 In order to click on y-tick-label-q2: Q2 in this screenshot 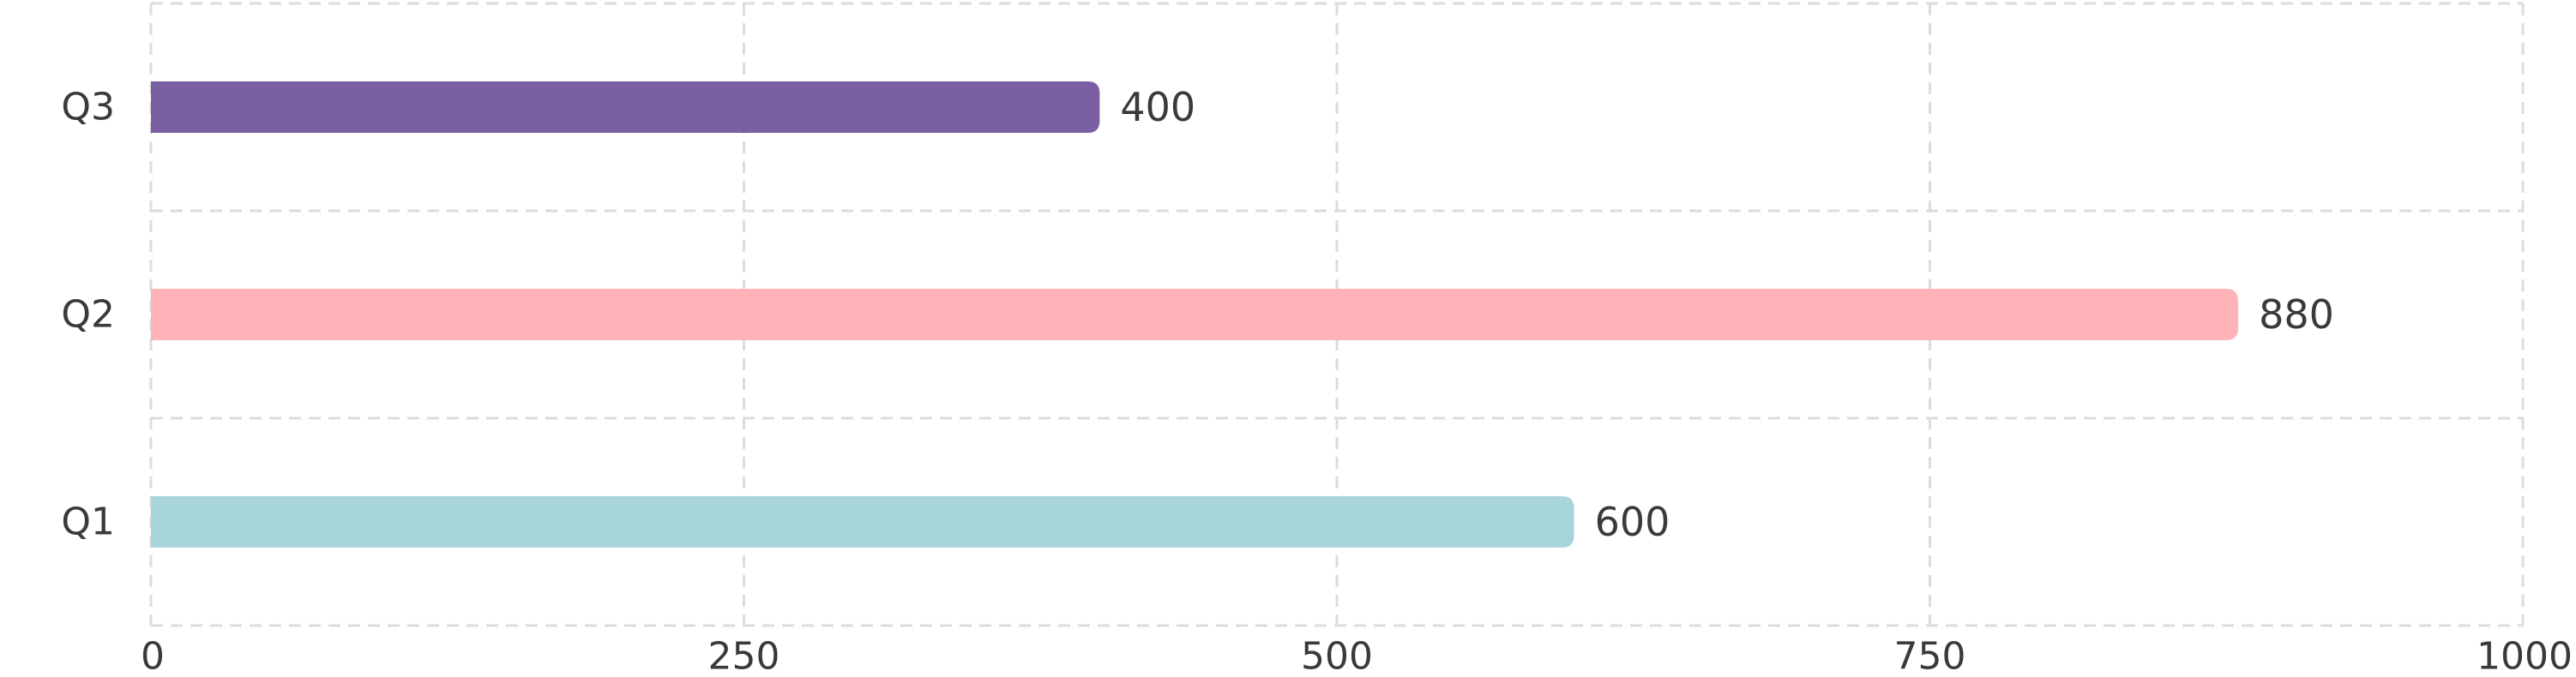, I will do `click(88, 315)`.